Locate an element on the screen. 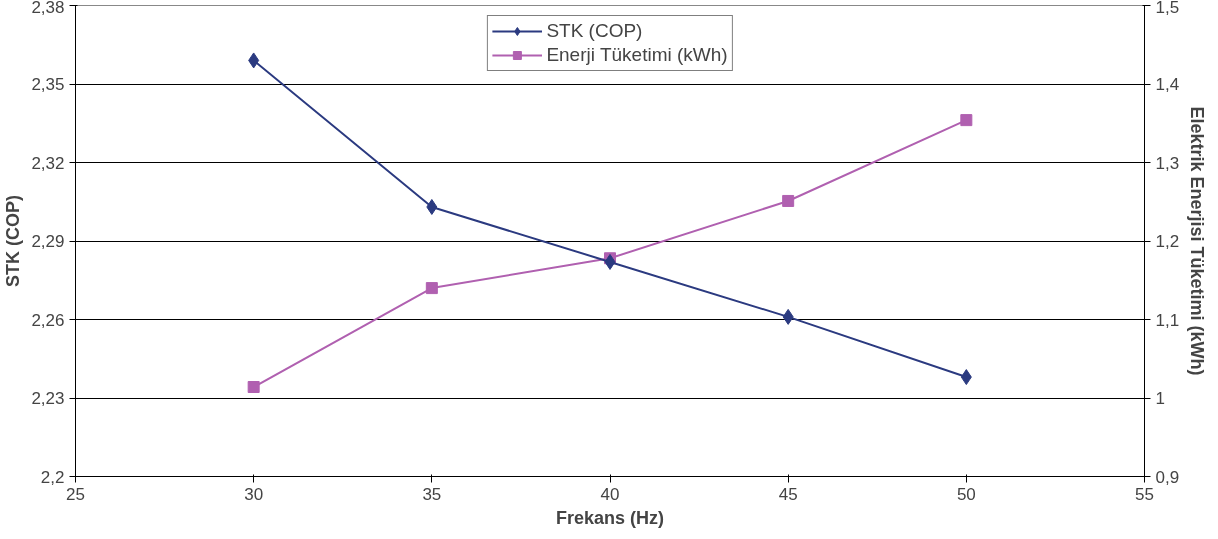 The height and width of the screenshot is (539, 1218). y2-tick-label: 0,9 is located at coordinates (1167, 477).